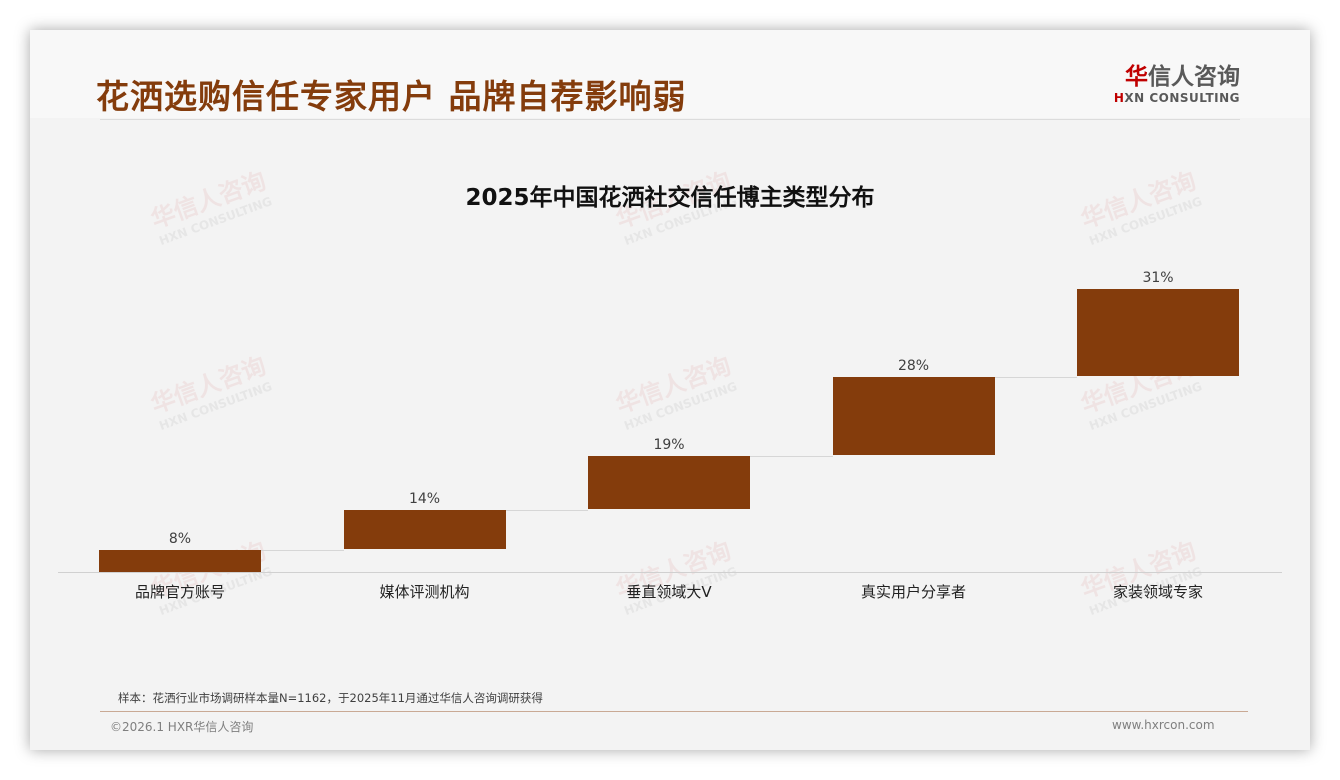 The height and width of the screenshot is (780, 1340). Describe the element at coordinates (669, 592) in the screenshot. I see `category-label: 垂直领域大V` at that location.